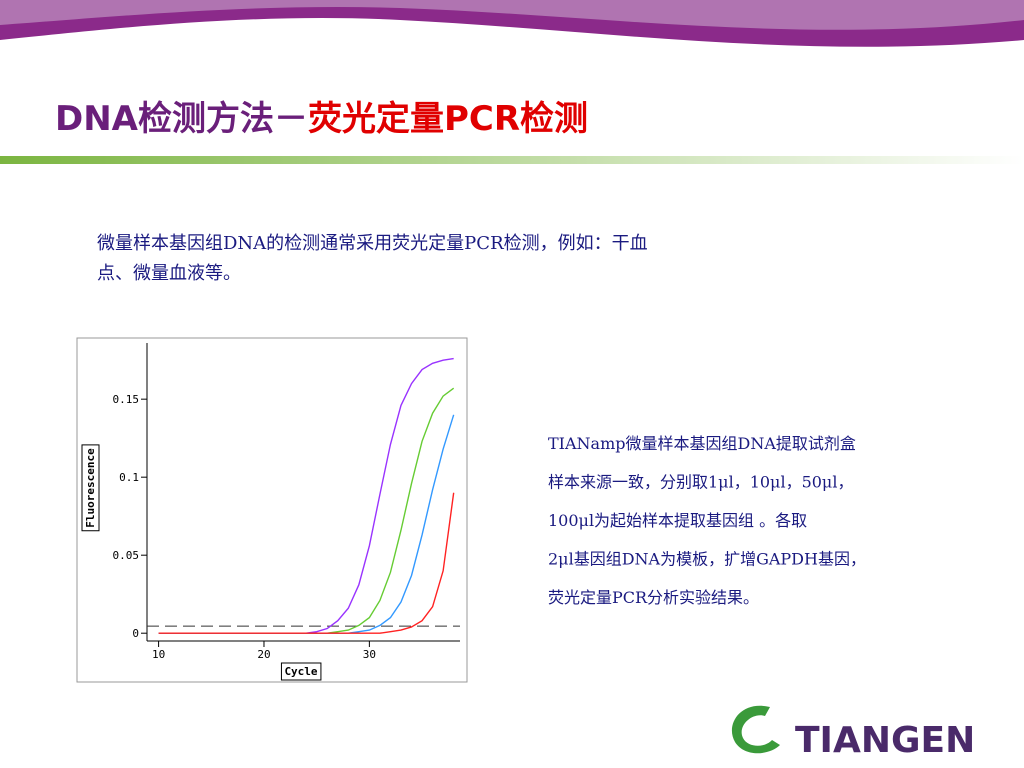 This screenshot has height=768, width=1024. What do you see at coordinates (181, 119) in the screenshot?
I see `title-part: DNA检测方法－` at bounding box center [181, 119].